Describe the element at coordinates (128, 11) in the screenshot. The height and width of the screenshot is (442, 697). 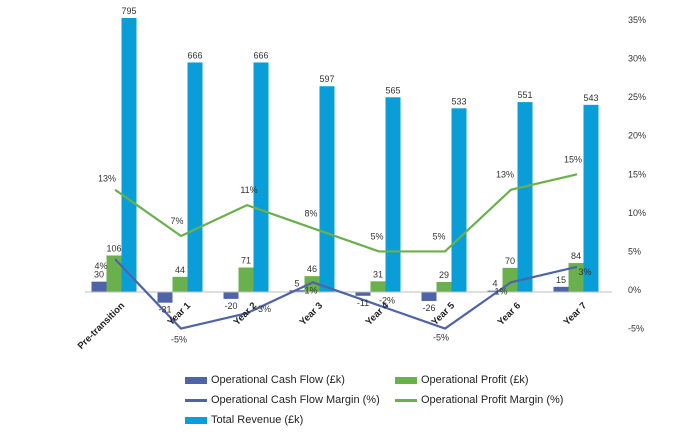
I see `revenue-bar-value-label: 795` at that location.